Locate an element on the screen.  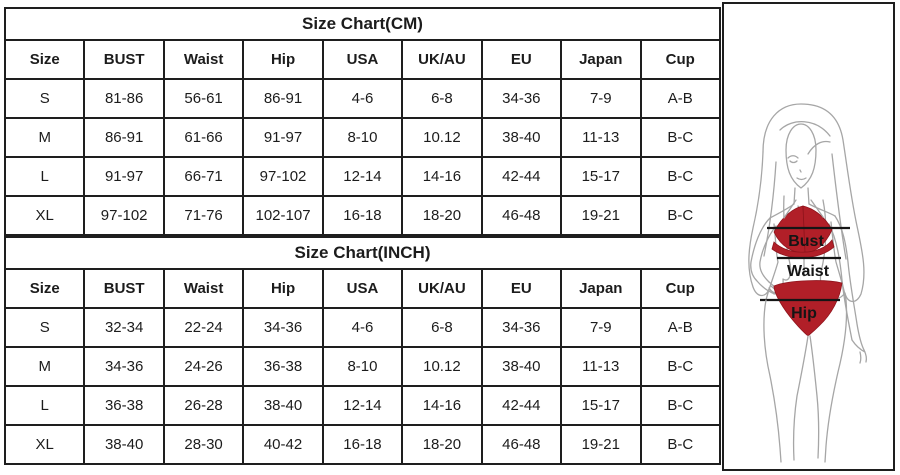
hip-label: Hip is located at coordinates (804, 313).